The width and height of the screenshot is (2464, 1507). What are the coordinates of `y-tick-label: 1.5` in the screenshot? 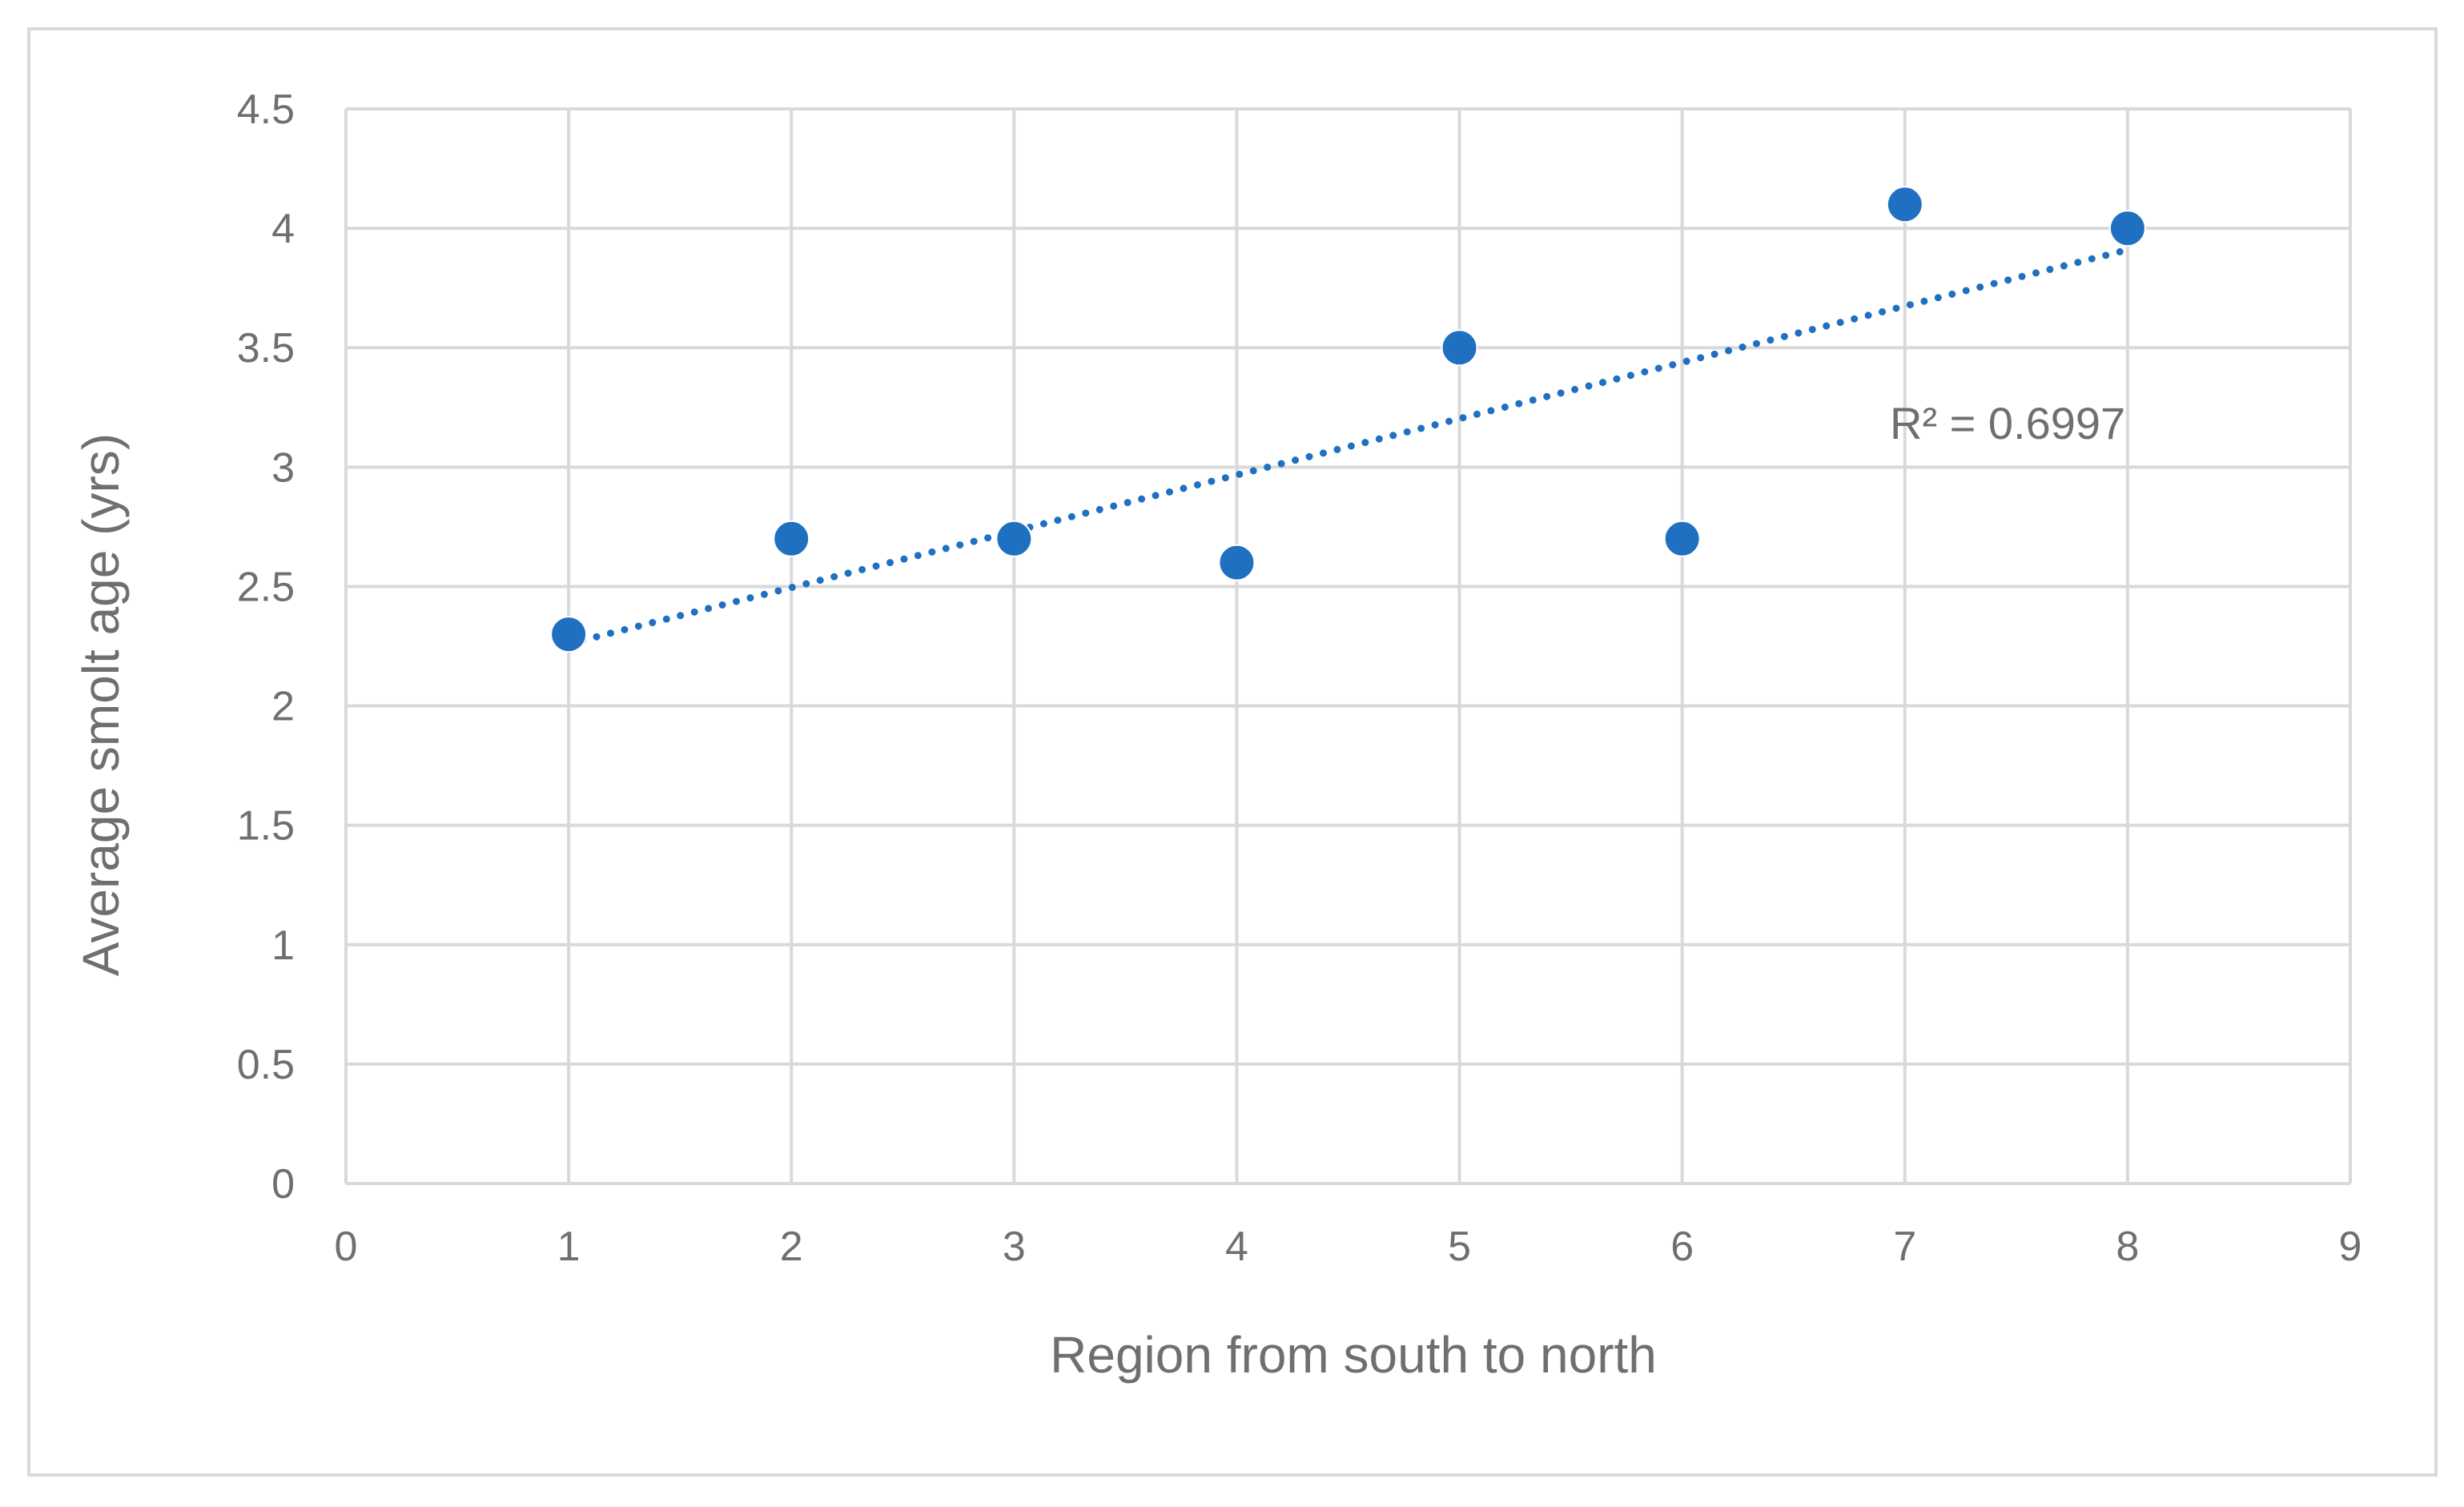 It's located at (266, 826).